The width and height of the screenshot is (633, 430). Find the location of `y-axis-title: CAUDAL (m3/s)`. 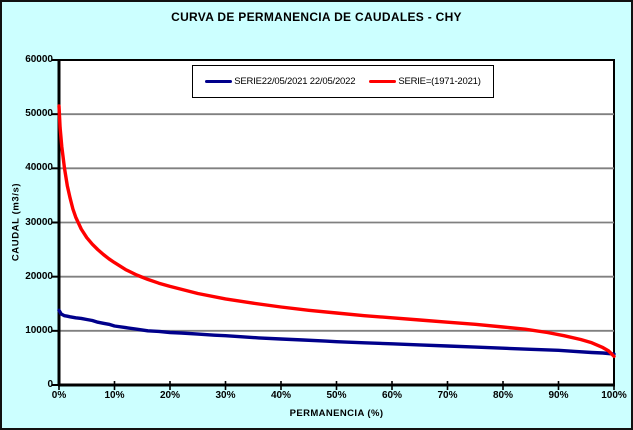

y-axis-title: CAUDAL (m3/s) is located at coordinates (16, 222).